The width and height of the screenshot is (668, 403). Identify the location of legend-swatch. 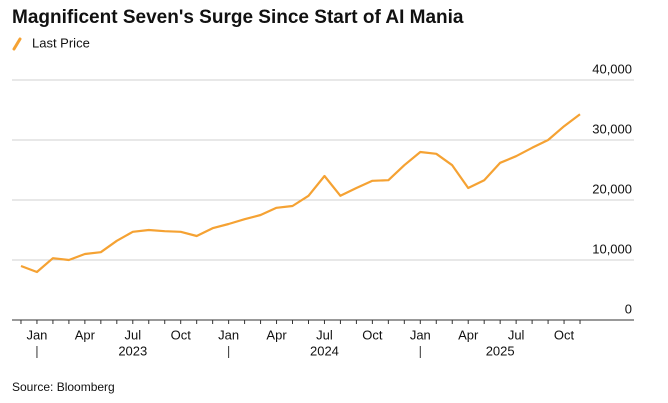
(17, 44).